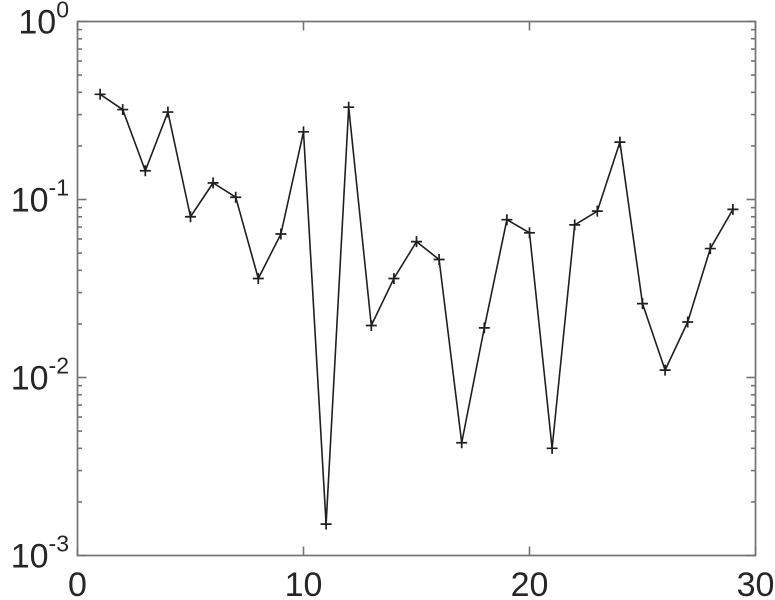 The width and height of the screenshot is (775, 600). What do you see at coordinates (40, 553) in the screenshot?
I see `y-tick-label: 10⁻³` at bounding box center [40, 553].